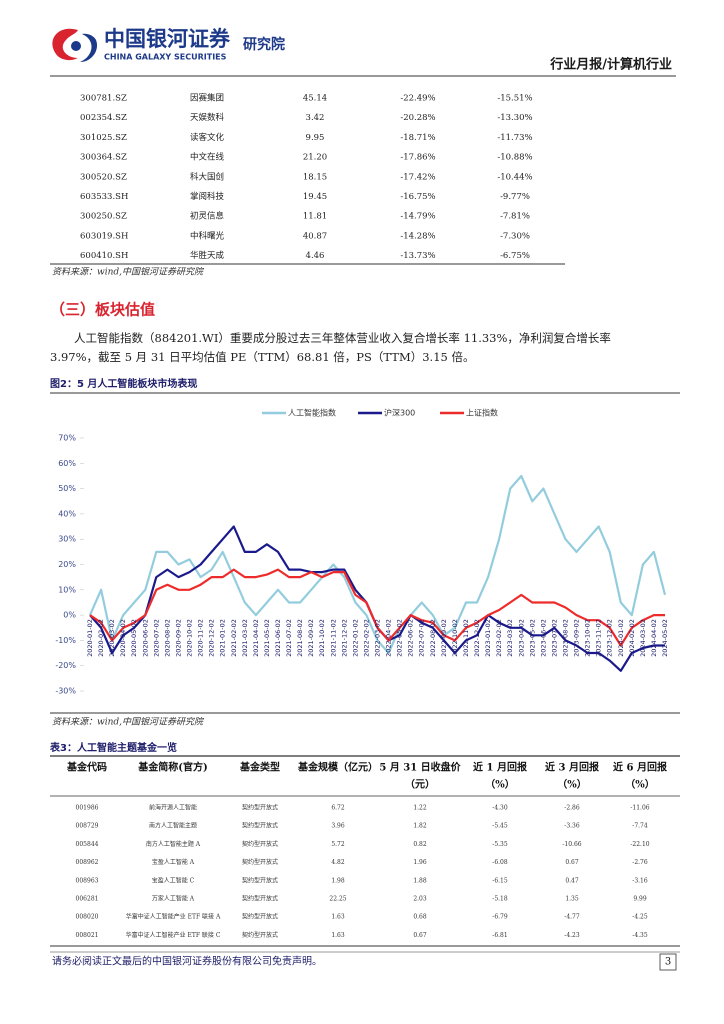  What do you see at coordinates (207, 137) in the screenshot?
I see `table-cell: 读客文化` at bounding box center [207, 137].